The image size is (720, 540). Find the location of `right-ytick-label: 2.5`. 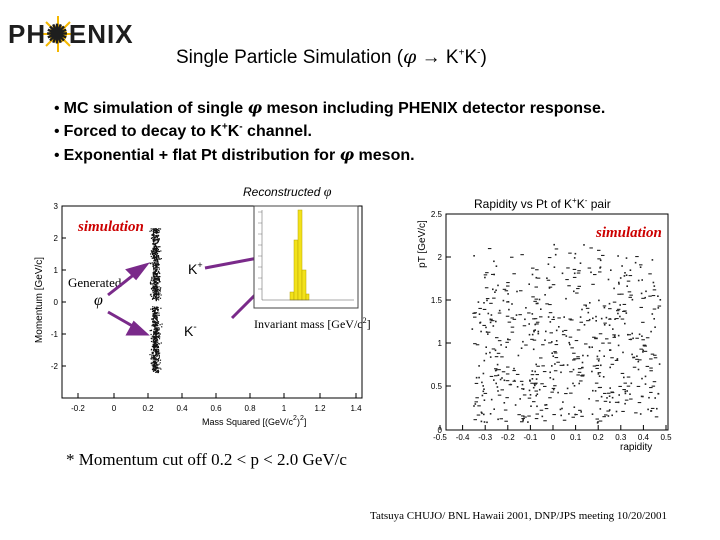

right-ytick-label: 2.5 is located at coordinates (437, 214).